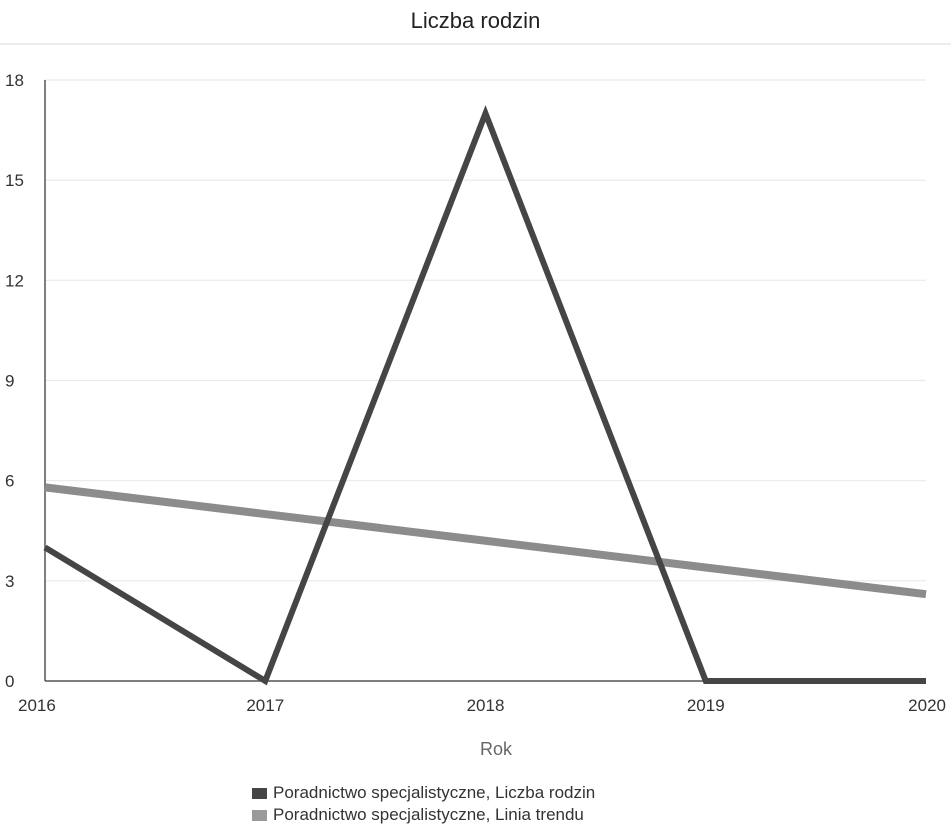 The image size is (951, 830). What do you see at coordinates (14, 280) in the screenshot?
I see `y-tick-label-12: 12` at bounding box center [14, 280].